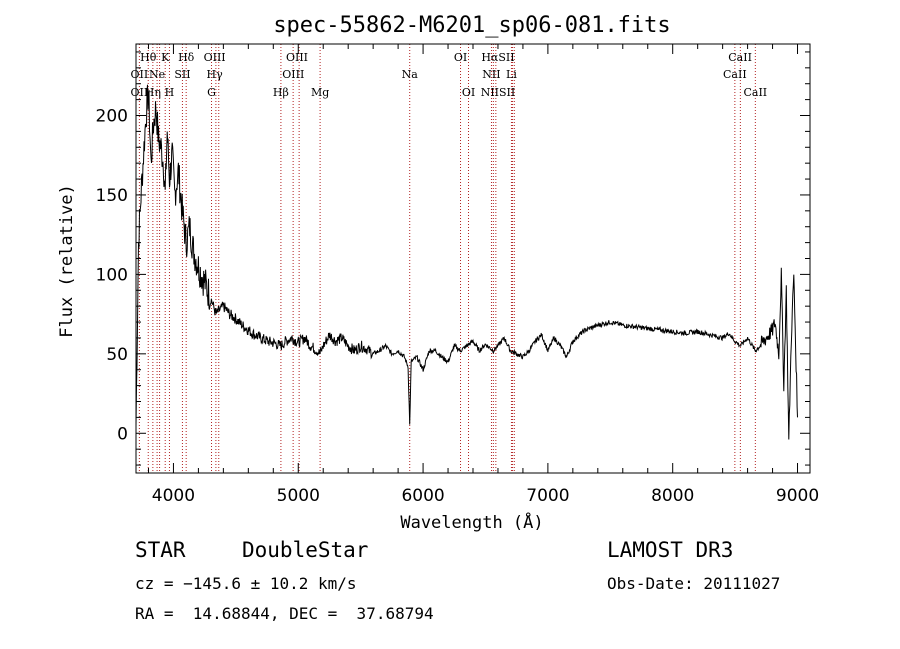  Describe the element at coordinates (246, 583) in the screenshot. I see `redshift-velocity: cz = −145.6 ± 10.2 km/s` at that location.